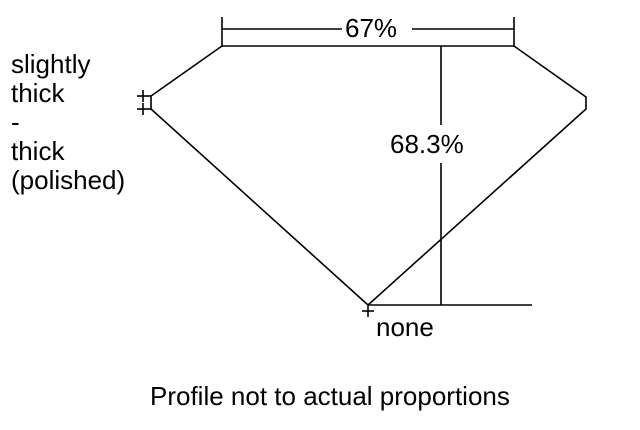  What do you see at coordinates (51, 64) in the screenshot?
I see `girdle-label-line: slightly` at bounding box center [51, 64].